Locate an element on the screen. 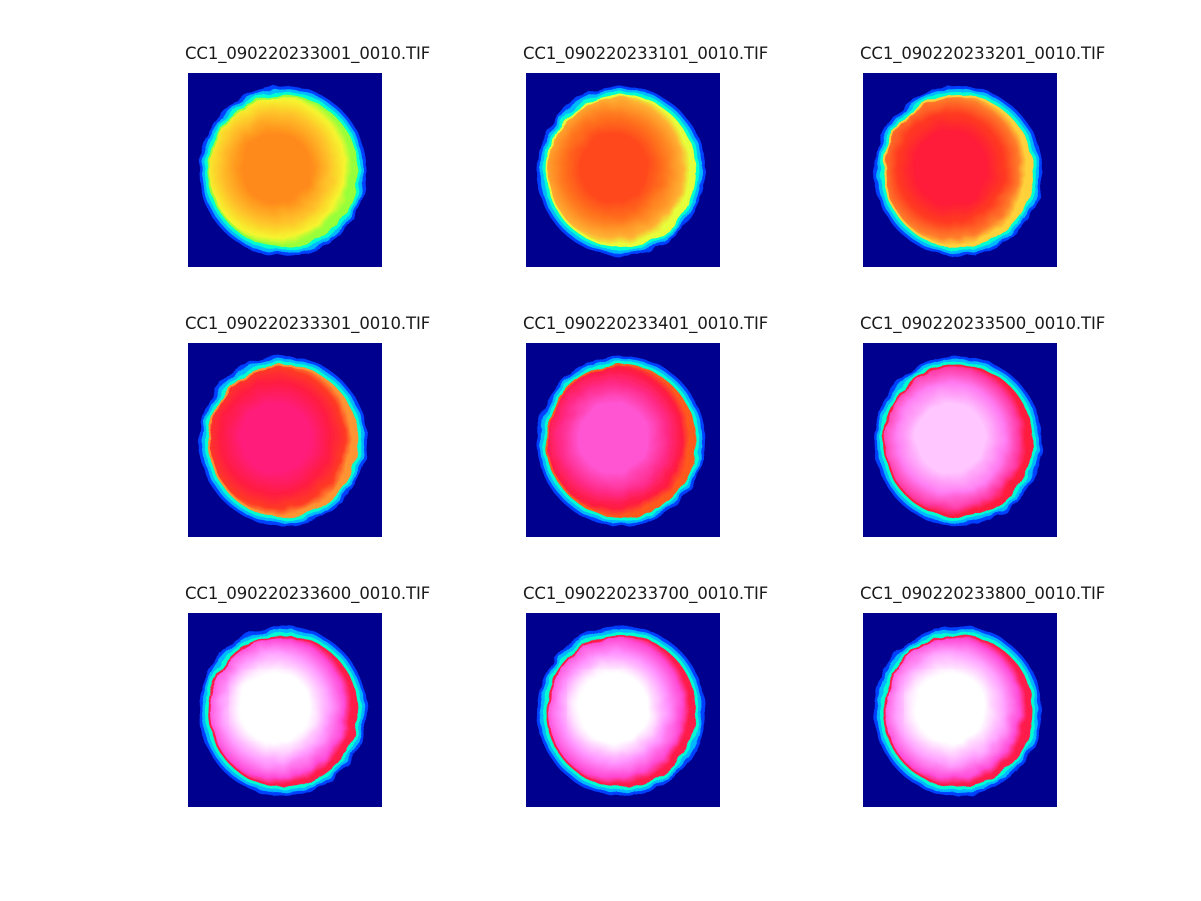  panel-6: CC1_090220233500_0010.TIF is located at coordinates (996, 431).